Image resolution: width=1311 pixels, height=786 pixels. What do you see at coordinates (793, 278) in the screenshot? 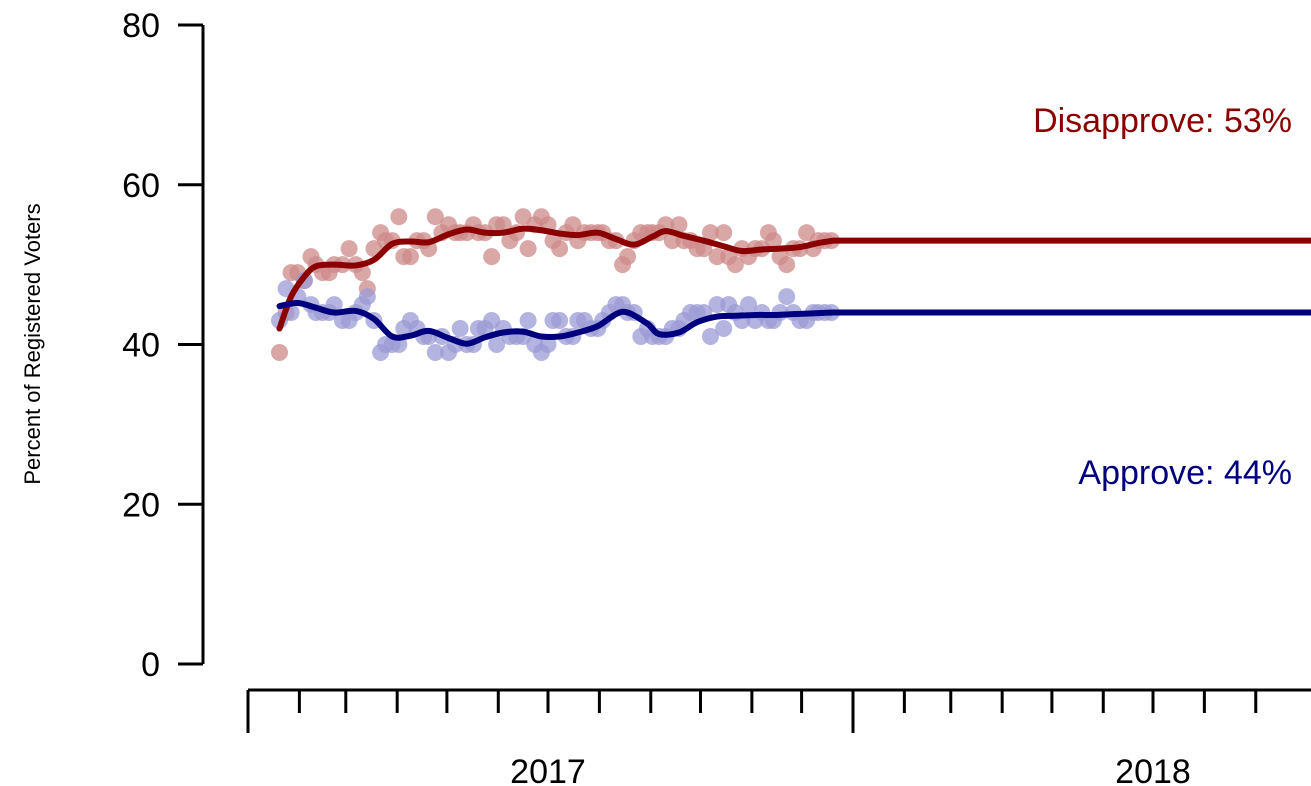
I see `disapprove-trend-line` at bounding box center [793, 278].